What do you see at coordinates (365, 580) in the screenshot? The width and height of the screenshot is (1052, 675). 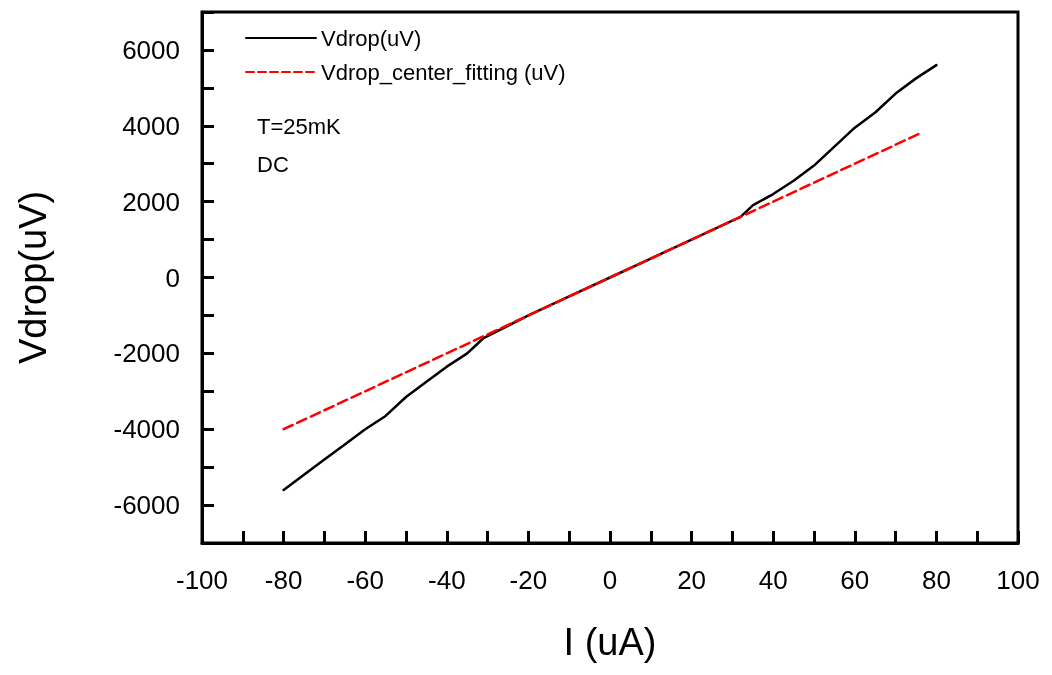 I see `x-tick-label: -60` at bounding box center [365, 580].